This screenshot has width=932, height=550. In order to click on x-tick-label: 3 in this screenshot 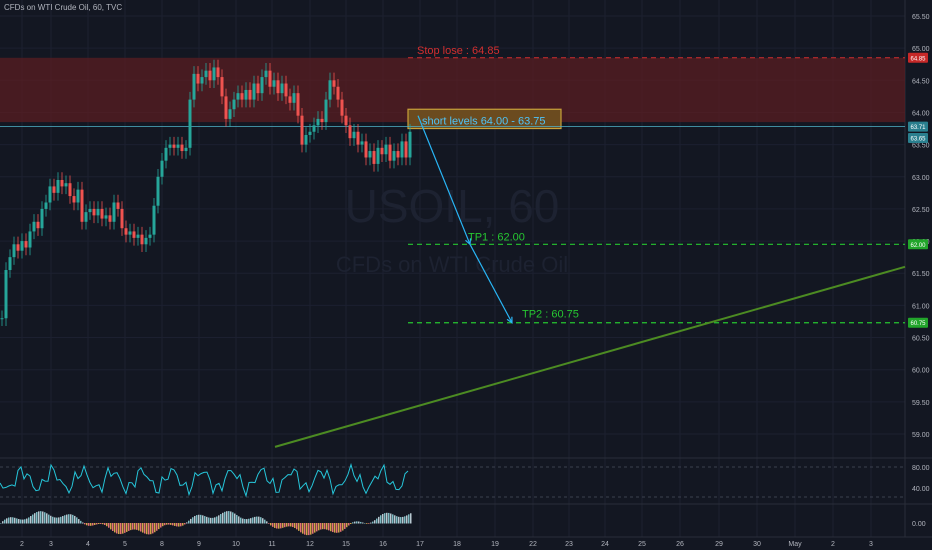, I will do `click(871, 544)`.